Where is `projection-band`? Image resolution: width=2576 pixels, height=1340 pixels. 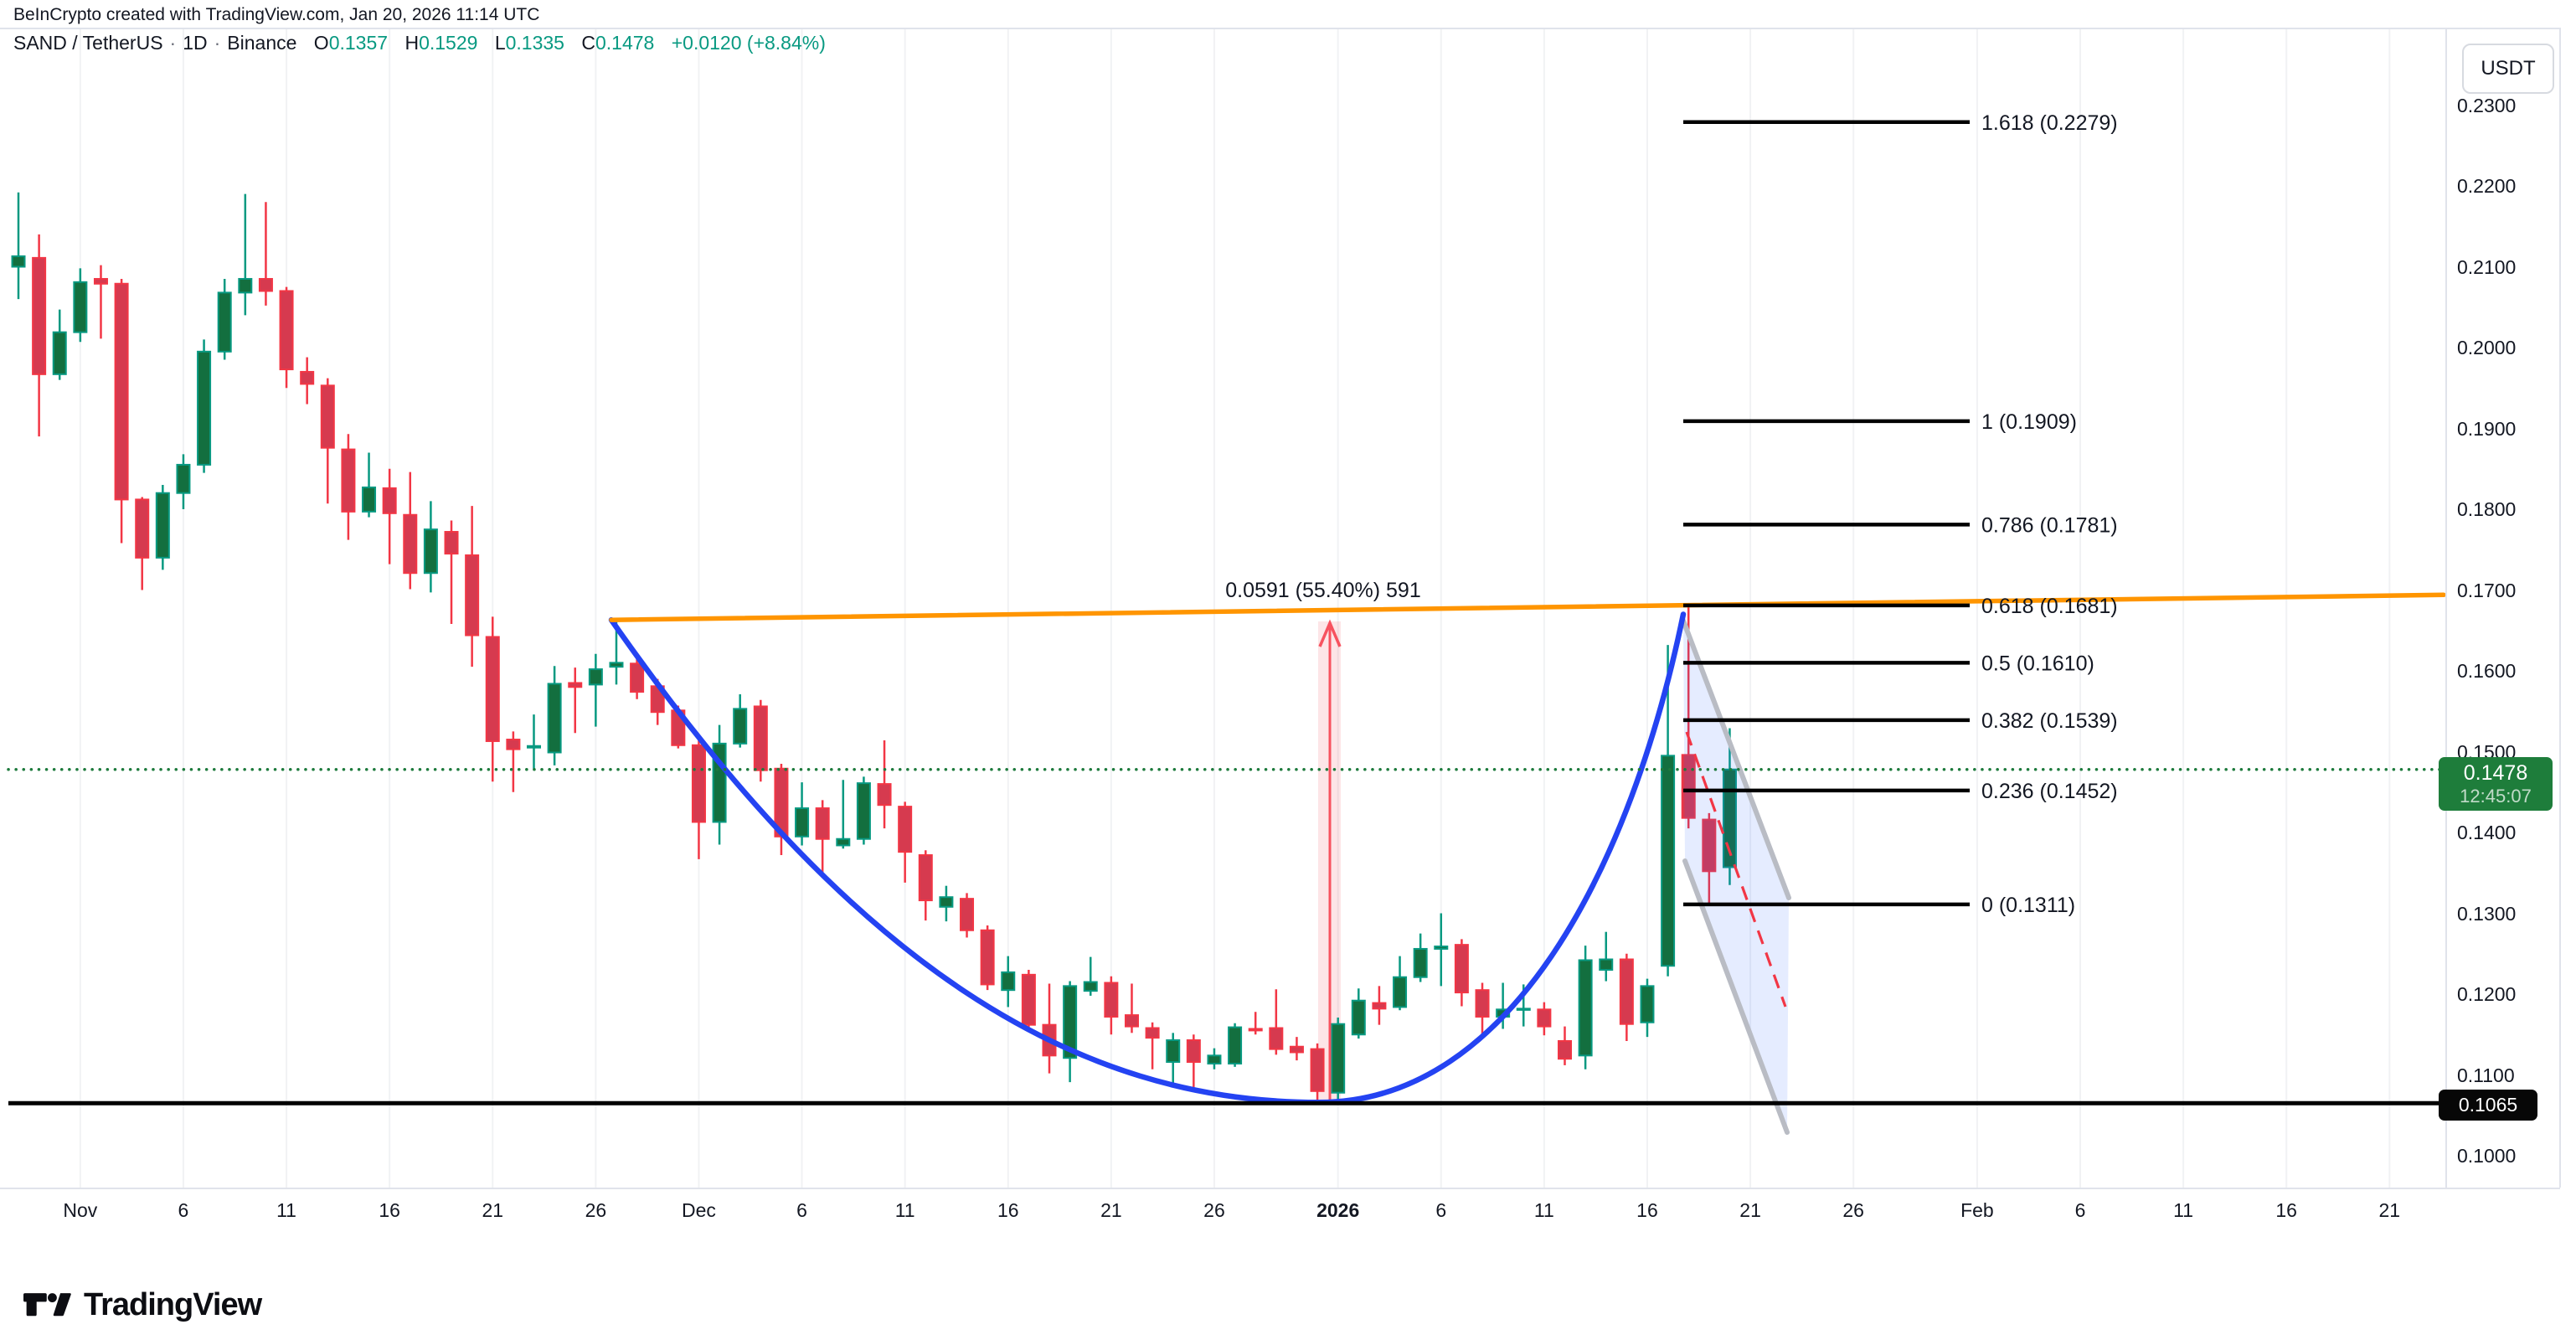 projection-band is located at coordinates (1736, 876).